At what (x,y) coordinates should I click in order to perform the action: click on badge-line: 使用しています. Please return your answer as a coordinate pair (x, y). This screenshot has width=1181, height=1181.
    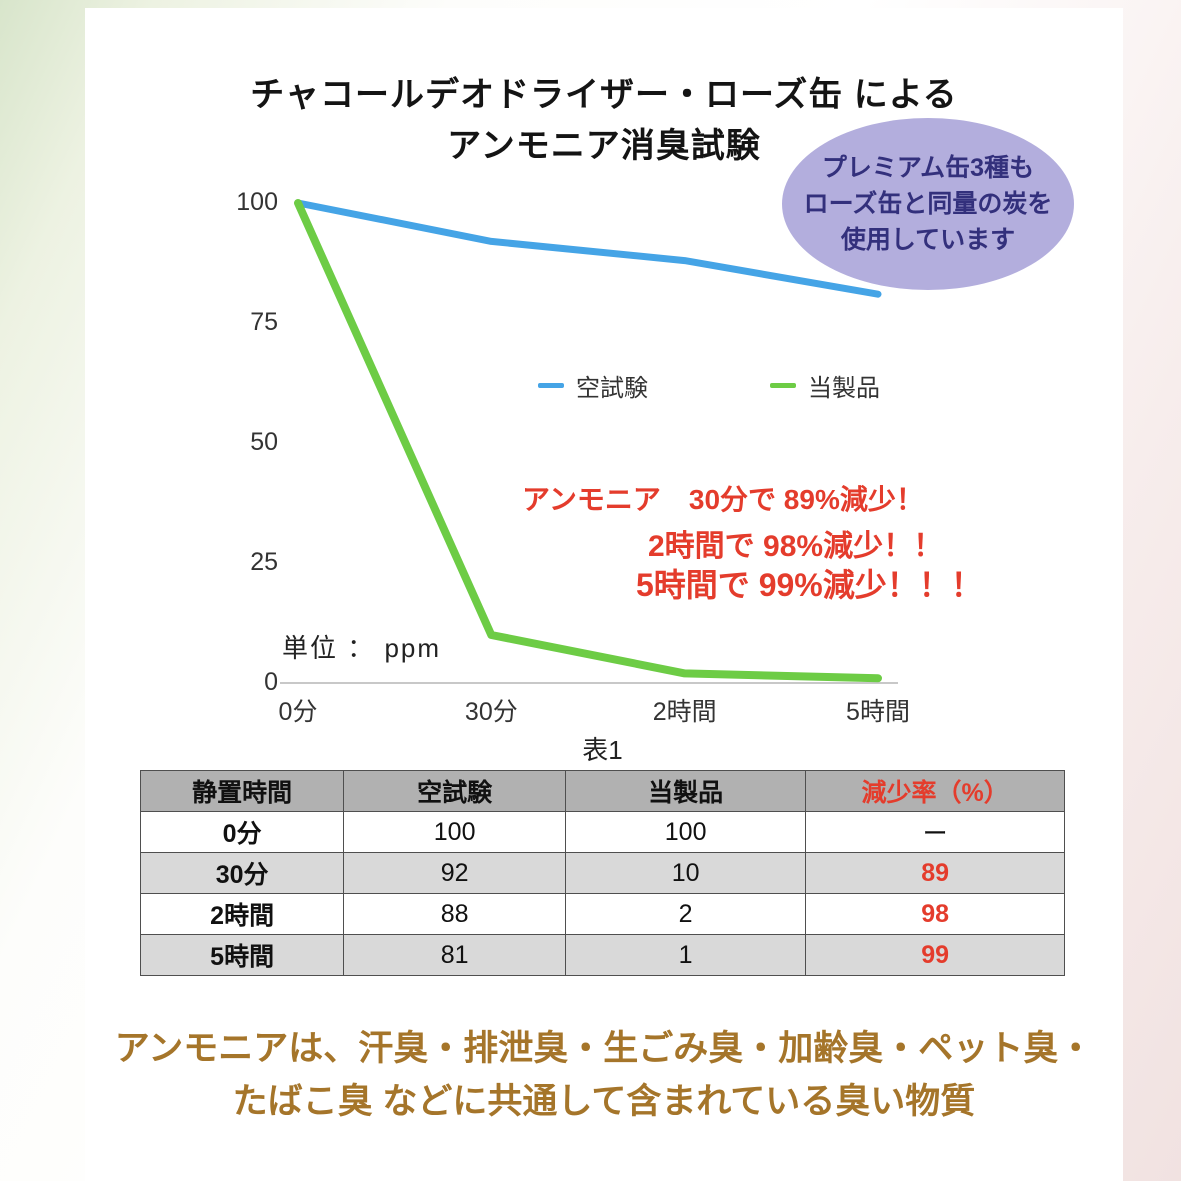
    Looking at the image, I should click on (928, 240).